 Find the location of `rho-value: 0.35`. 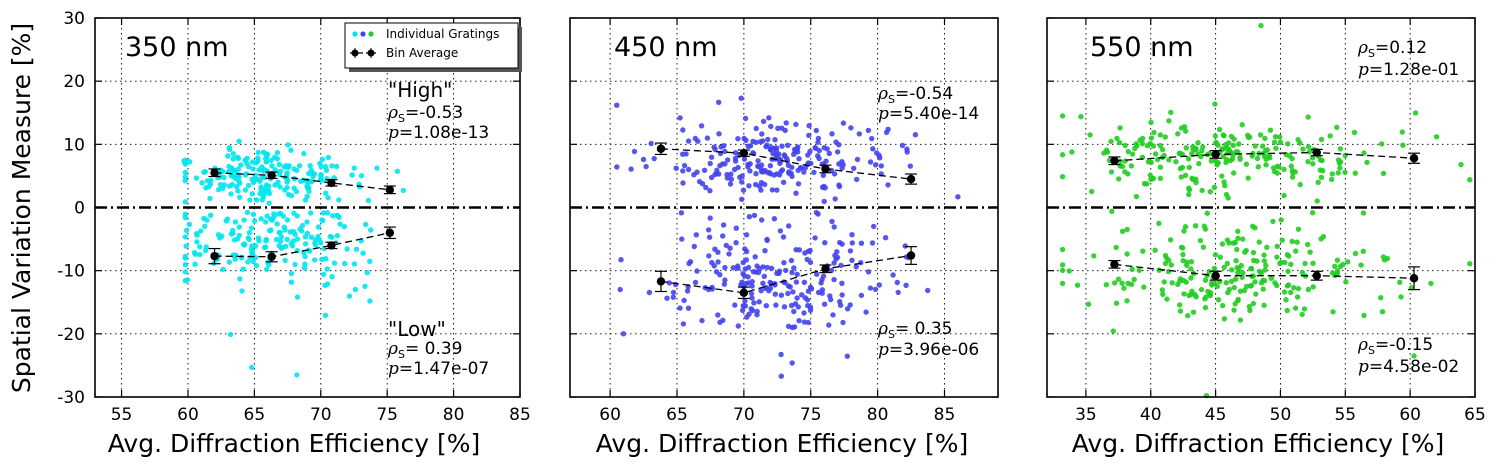

rho-value: 0.35 is located at coordinates (930, 329).